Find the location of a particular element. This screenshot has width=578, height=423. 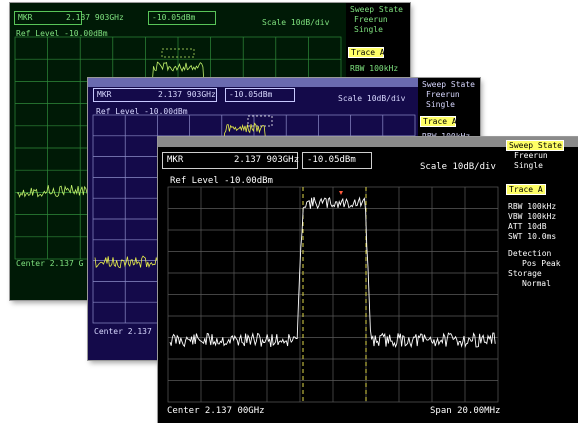

sweep-state-selector: Sweep State is located at coordinates (535, 145).